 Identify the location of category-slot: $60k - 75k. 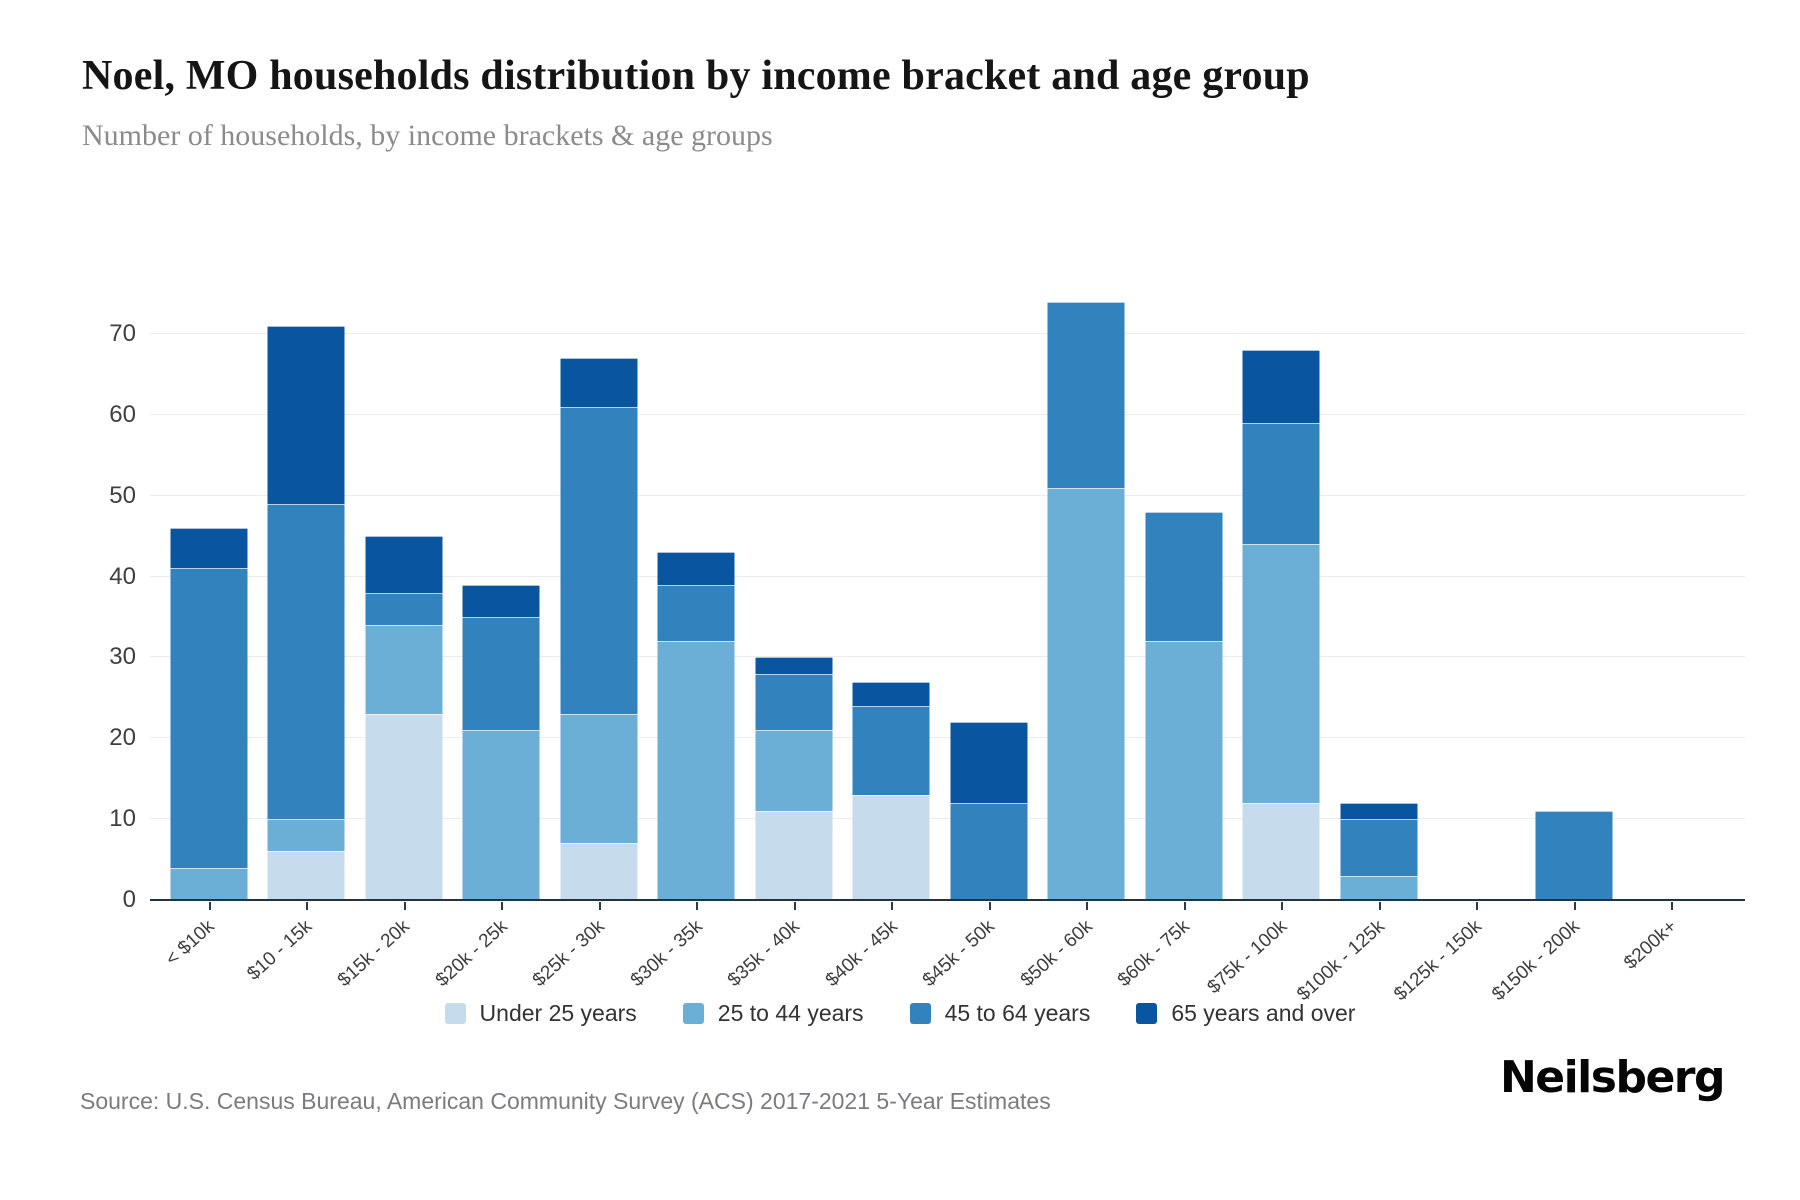
(1173, 623).